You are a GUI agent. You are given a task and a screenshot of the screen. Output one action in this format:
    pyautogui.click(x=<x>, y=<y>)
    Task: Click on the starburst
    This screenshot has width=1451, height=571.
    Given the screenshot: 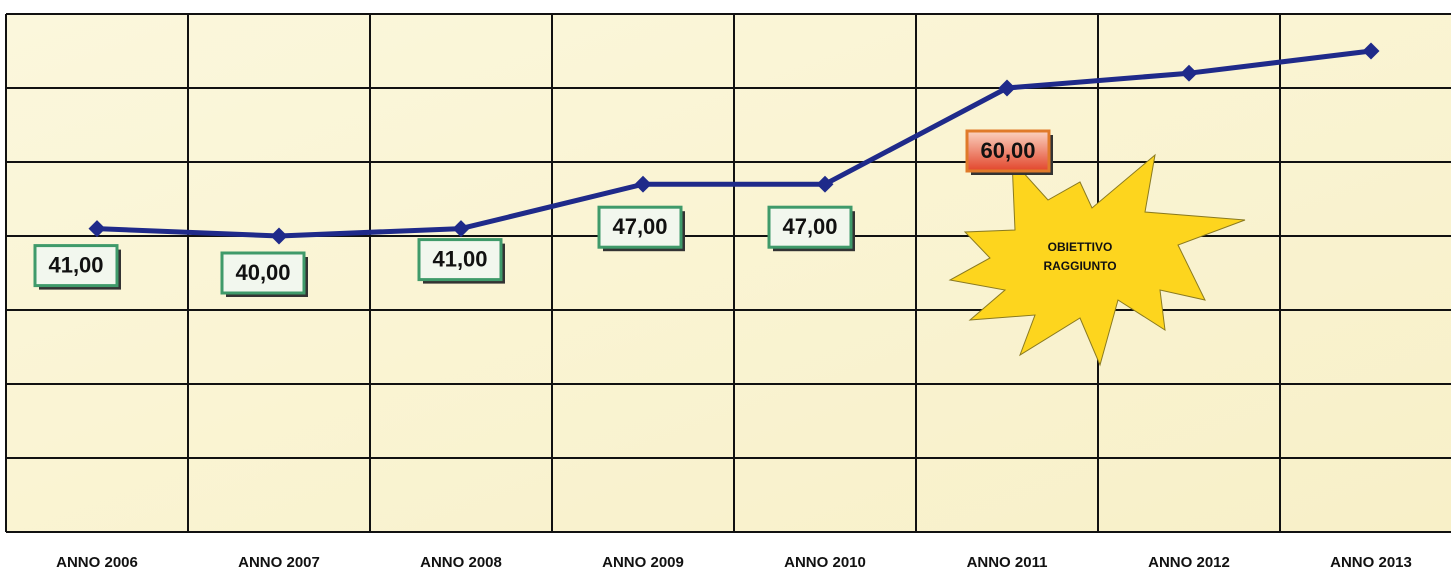 What is the action you would take?
    pyautogui.click(x=1097, y=260)
    